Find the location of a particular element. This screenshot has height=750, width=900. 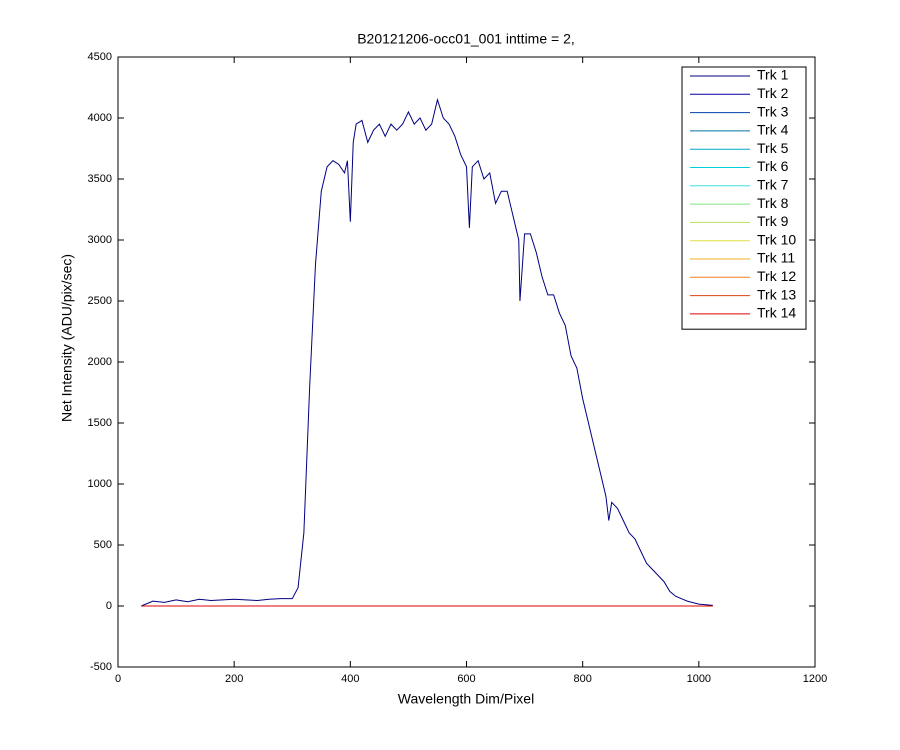

x-tick-label: 0 is located at coordinates (118, 679).